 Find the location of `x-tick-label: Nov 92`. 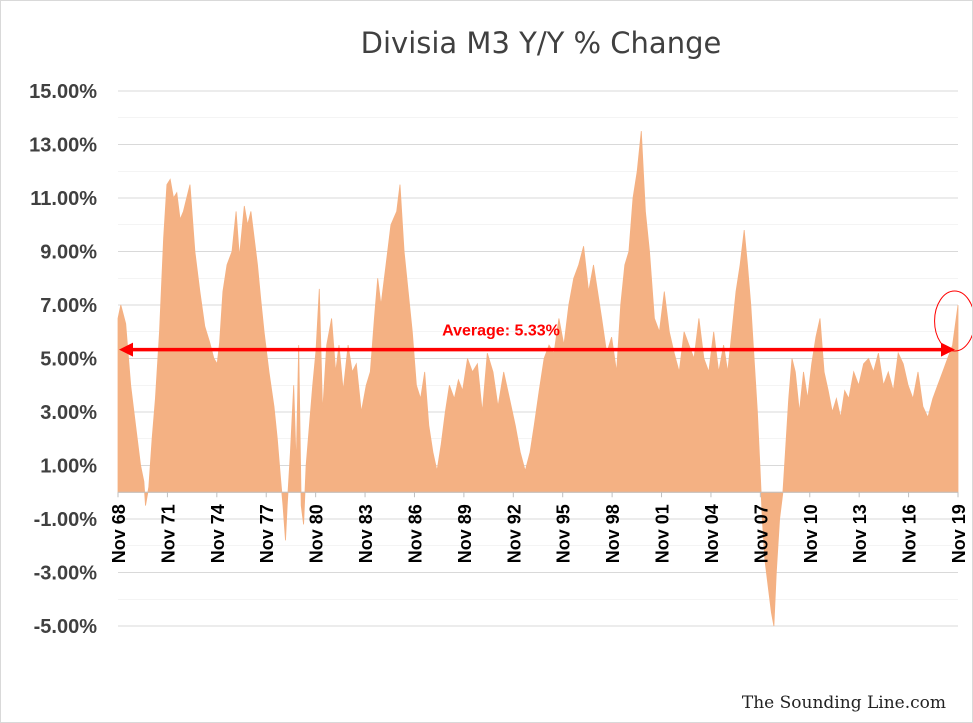

x-tick-label: Nov 92 is located at coordinates (514, 533).